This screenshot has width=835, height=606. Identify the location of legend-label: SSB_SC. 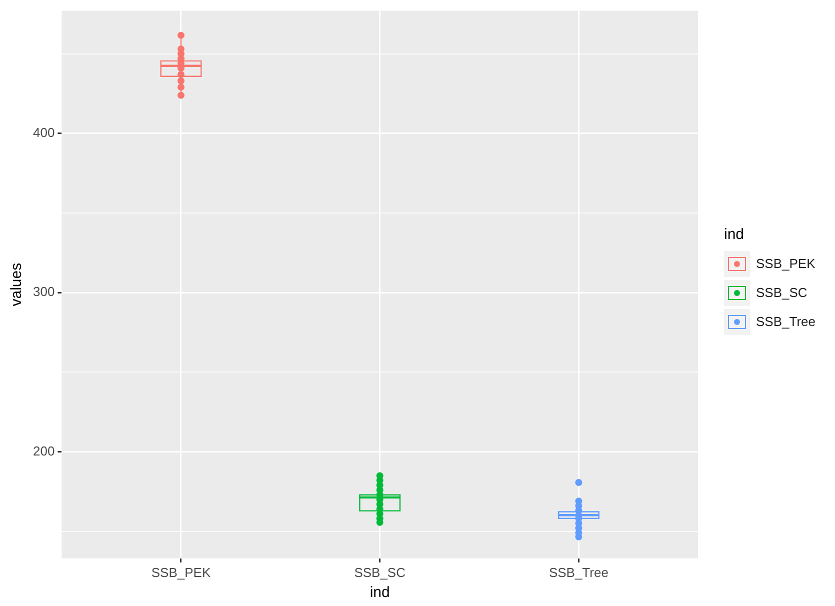
(782, 292).